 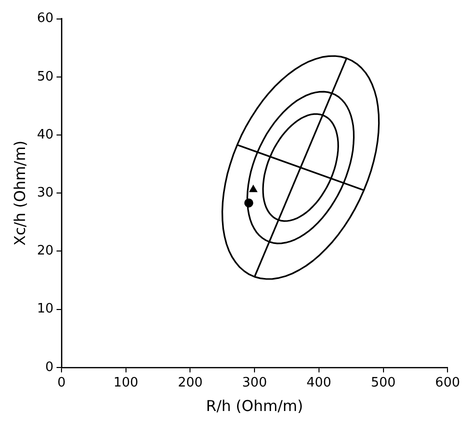 I want to click on y-axis-title: Xc/h (Ohm/m), so click(x=19, y=193).